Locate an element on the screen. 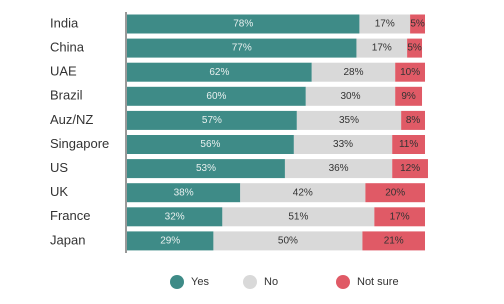 The width and height of the screenshot is (504, 304). value-label: 8% is located at coordinates (413, 120).